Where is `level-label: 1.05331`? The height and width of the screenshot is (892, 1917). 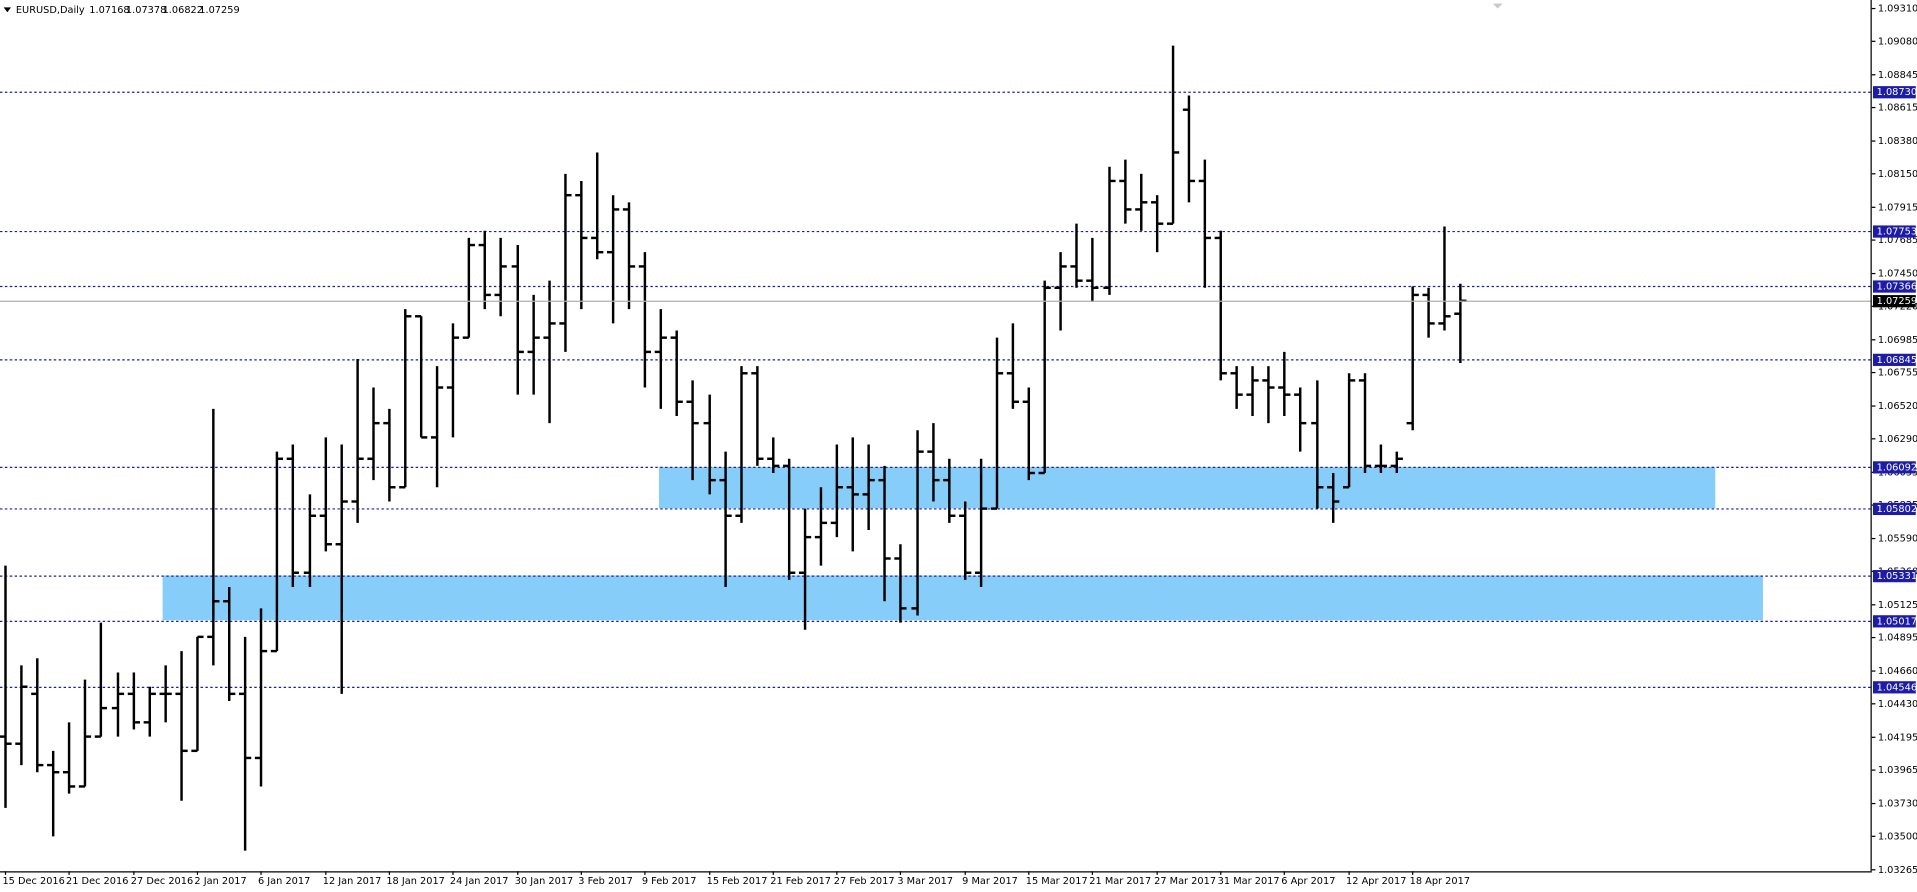 level-label: 1.05331 is located at coordinates (1897, 576).